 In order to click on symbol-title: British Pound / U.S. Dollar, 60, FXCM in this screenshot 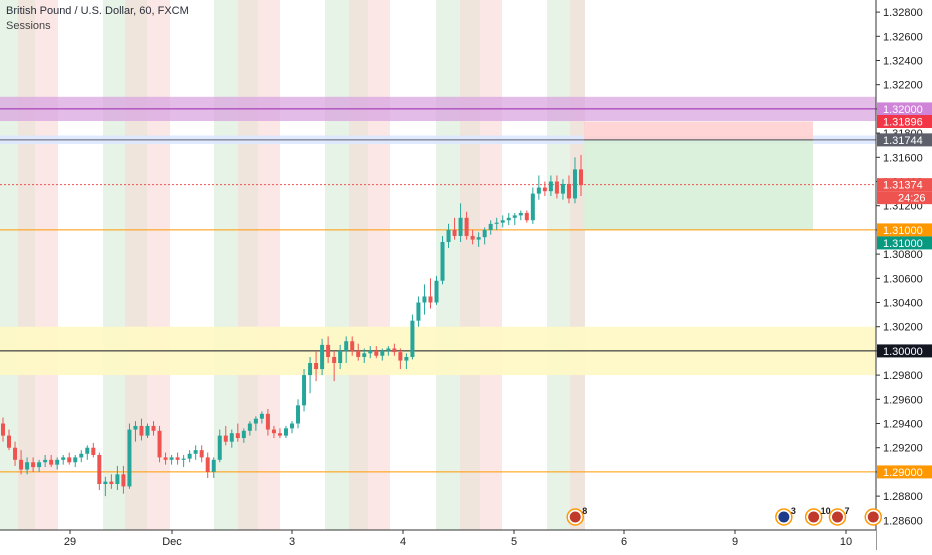, I will do `click(97, 11)`.